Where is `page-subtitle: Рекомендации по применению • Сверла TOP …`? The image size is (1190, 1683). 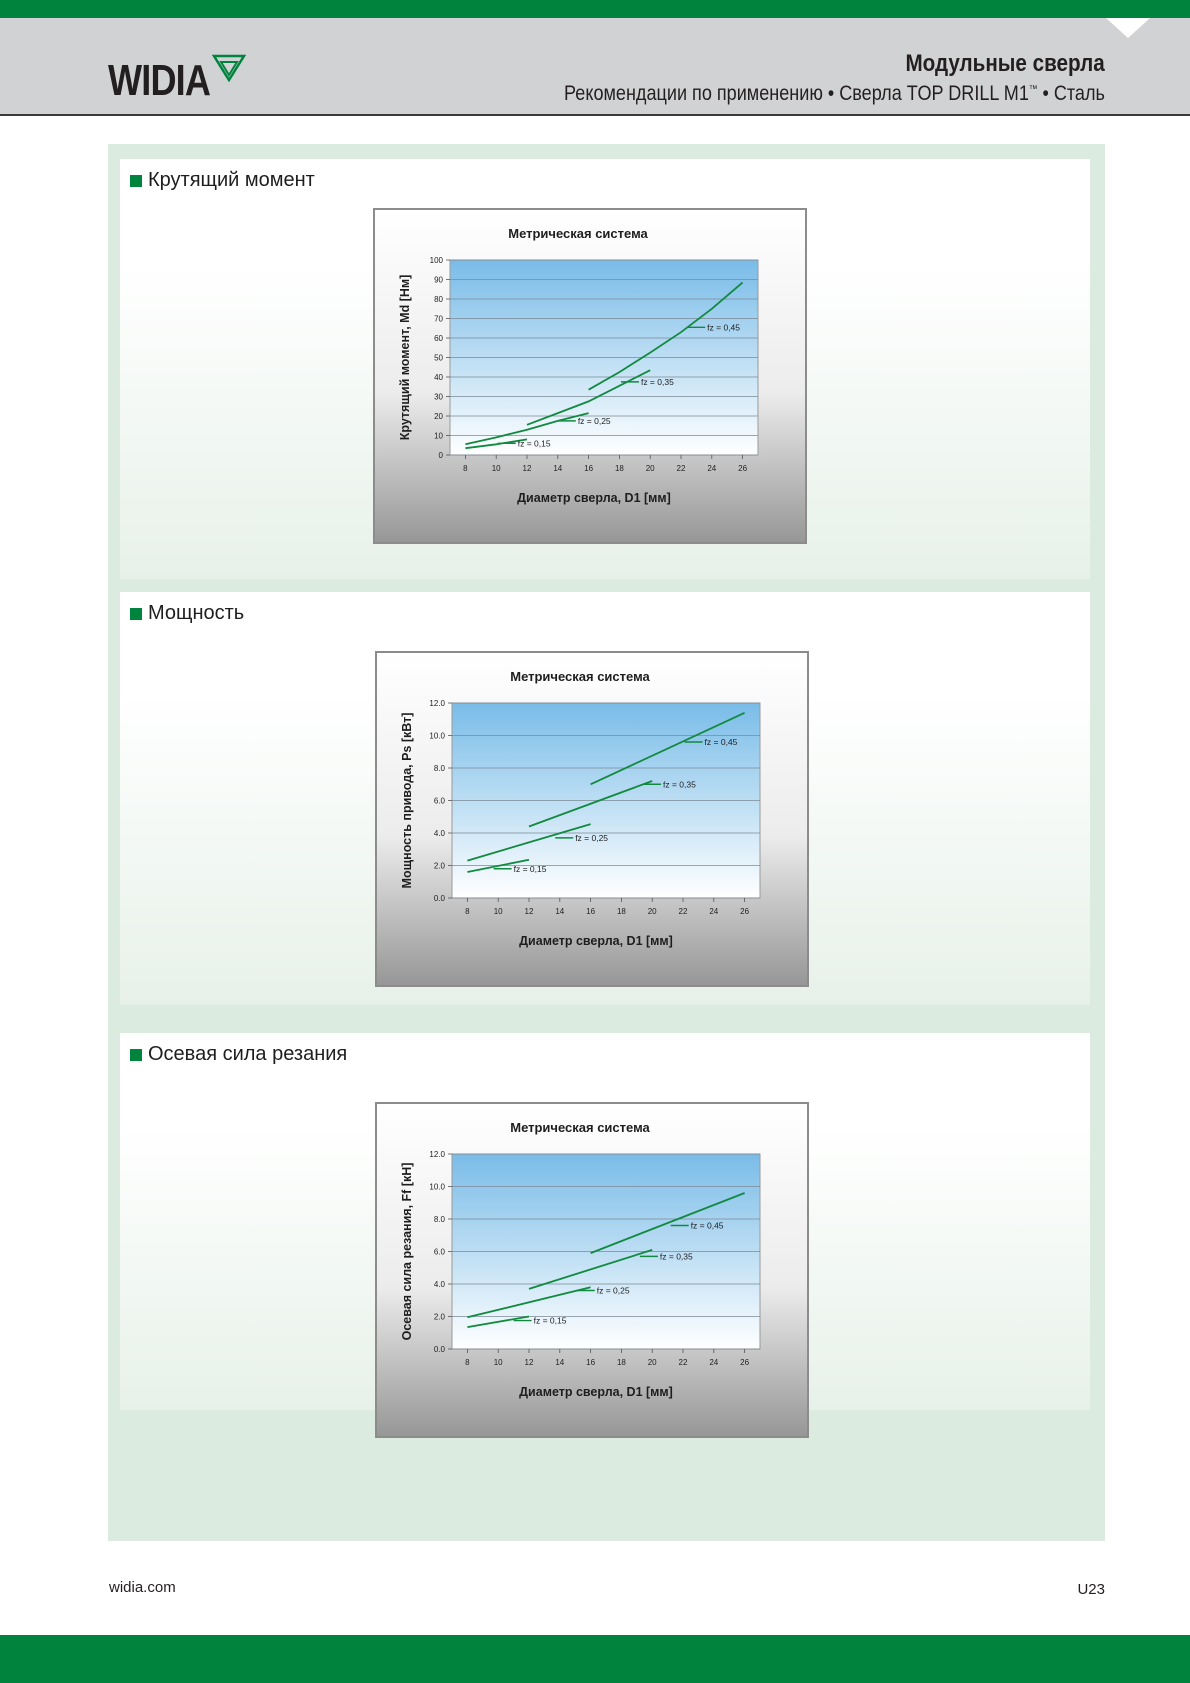
page-subtitle: Рекомендации по применению • Сверла TOP … is located at coordinates (834, 94).